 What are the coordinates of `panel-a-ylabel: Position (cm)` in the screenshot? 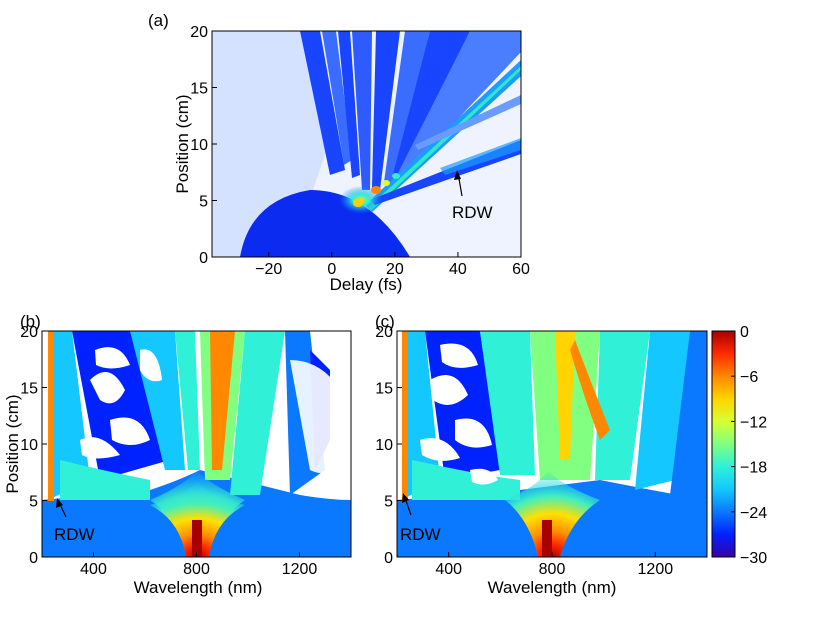 It's located at (182, 143).